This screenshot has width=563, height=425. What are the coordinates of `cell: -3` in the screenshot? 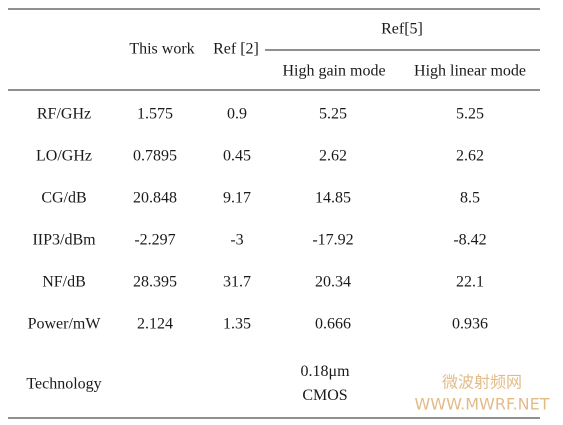 It's located at (236, 240).